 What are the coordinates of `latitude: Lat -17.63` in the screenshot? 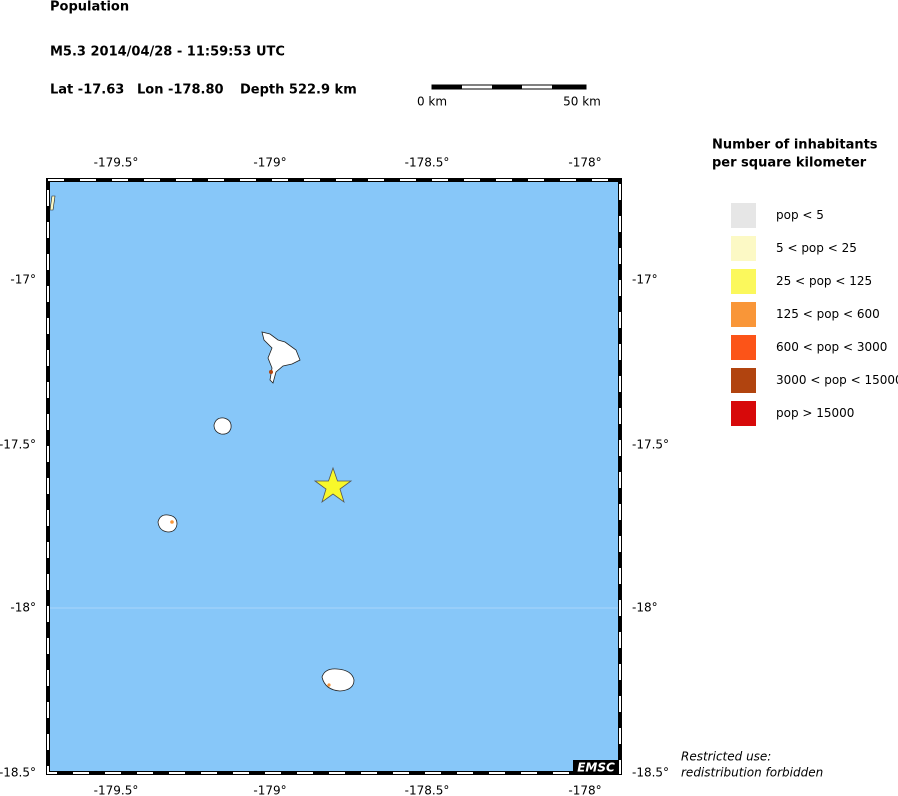 It's located at (87, 90).